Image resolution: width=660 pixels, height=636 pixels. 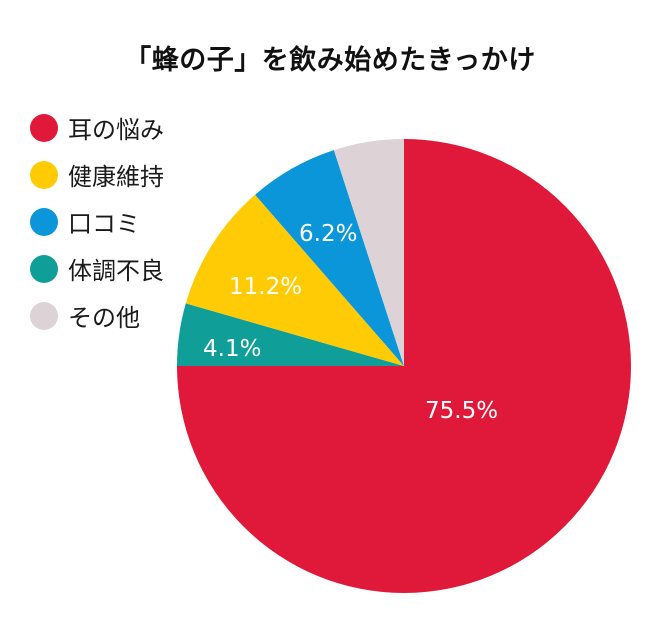 What do you see at coordinates (368, 252) in the screenshot?
I see `slice-other` at bounding box center [368, 252].